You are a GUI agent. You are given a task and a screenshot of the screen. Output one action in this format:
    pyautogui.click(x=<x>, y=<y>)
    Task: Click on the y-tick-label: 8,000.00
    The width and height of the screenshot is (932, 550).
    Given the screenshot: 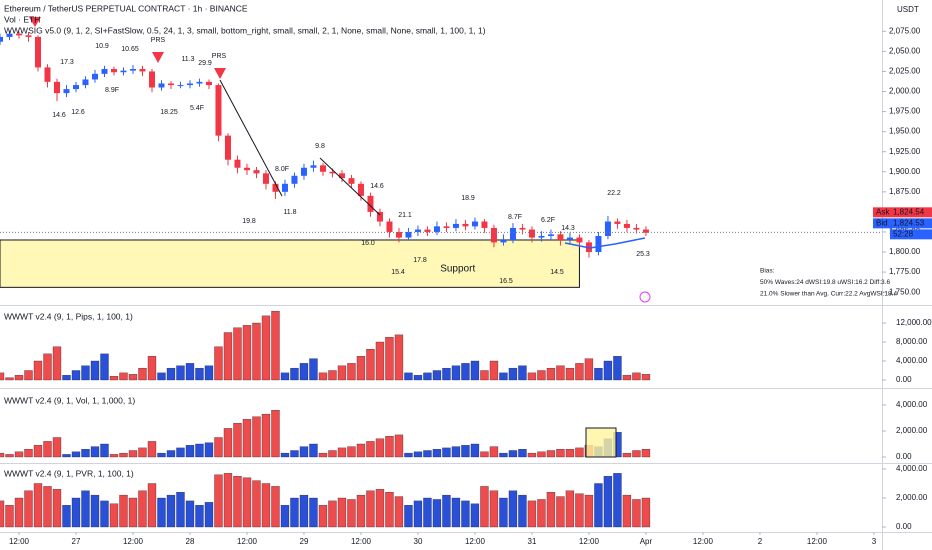 What is the action you would take?
    pyautogui.click(x=912, y=341)
    